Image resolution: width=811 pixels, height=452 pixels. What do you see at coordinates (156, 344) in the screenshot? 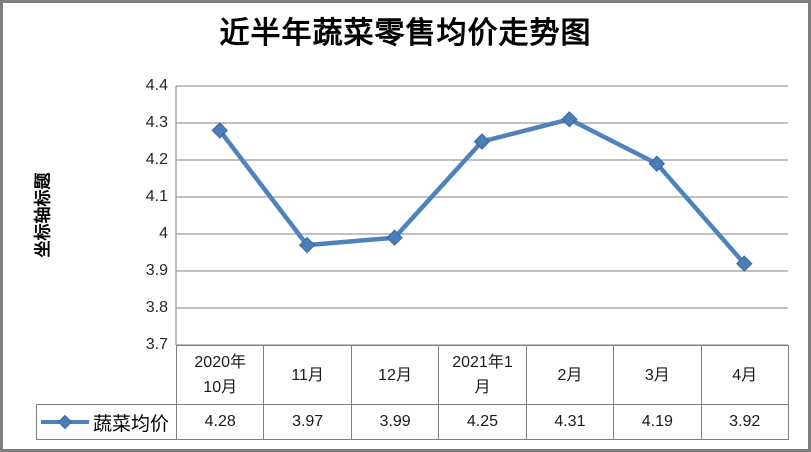
I see `y-axis-tick-label: 3.7` at bounding box center [156, 344].